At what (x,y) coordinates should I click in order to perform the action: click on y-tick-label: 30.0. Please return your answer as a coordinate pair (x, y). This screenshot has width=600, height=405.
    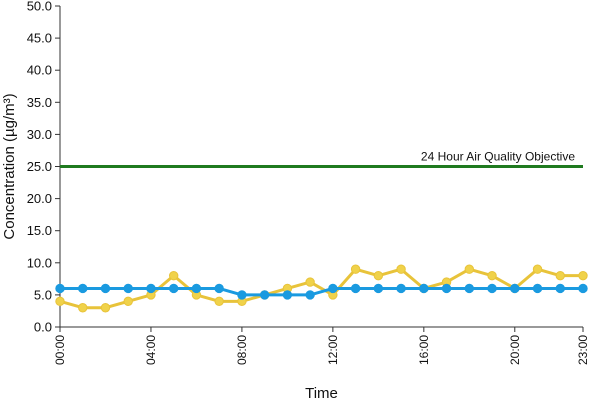
    Looking at the image, I should click on (39, 134).